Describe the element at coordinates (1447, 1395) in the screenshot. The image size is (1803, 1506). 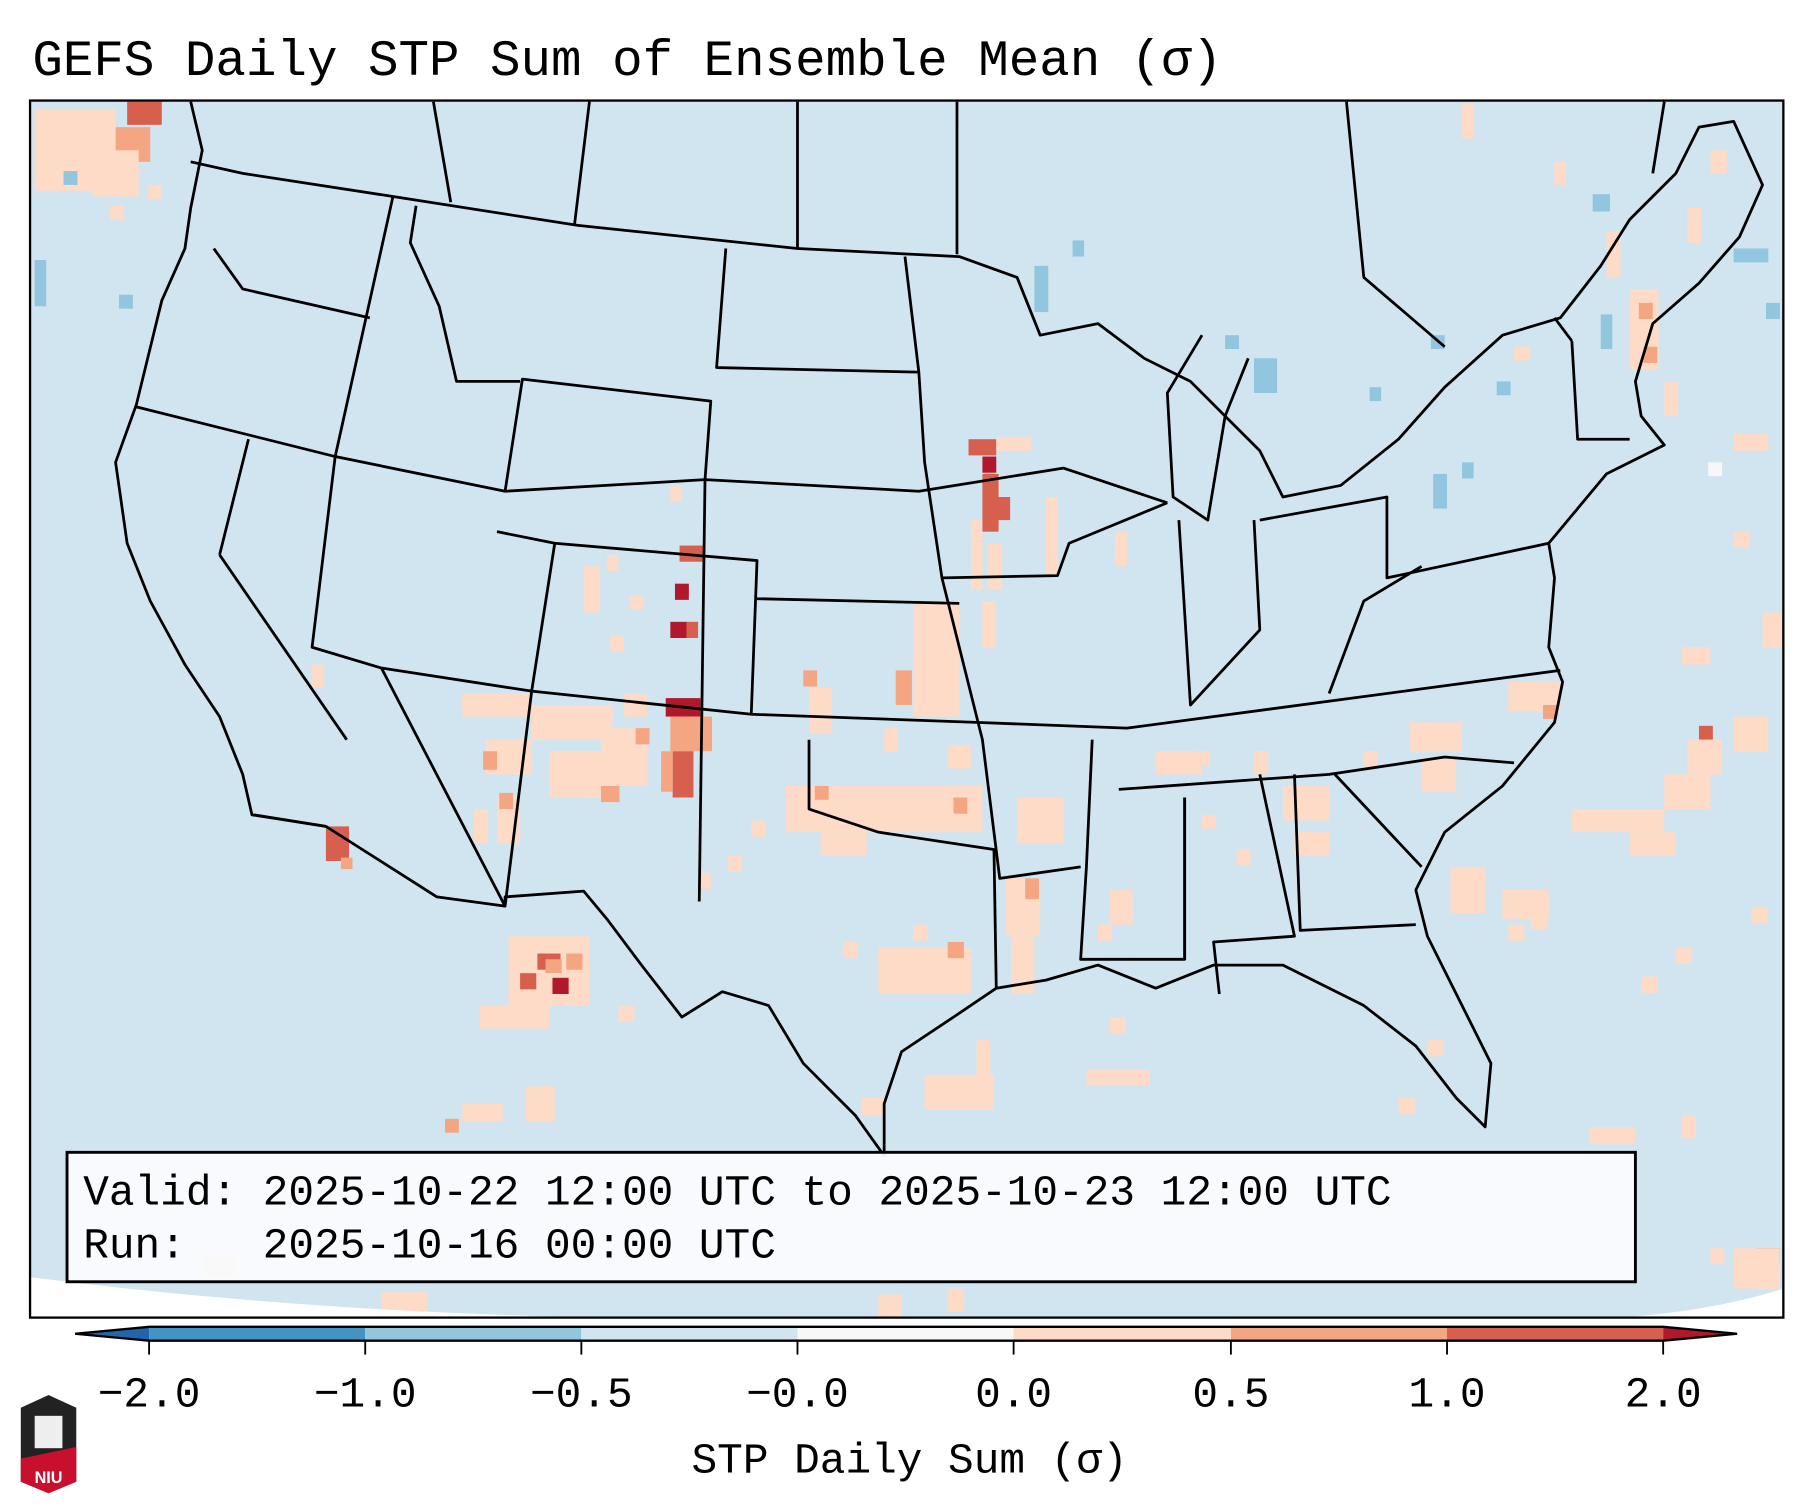
I see `colorbar-tick-label: 1.0` at that location.